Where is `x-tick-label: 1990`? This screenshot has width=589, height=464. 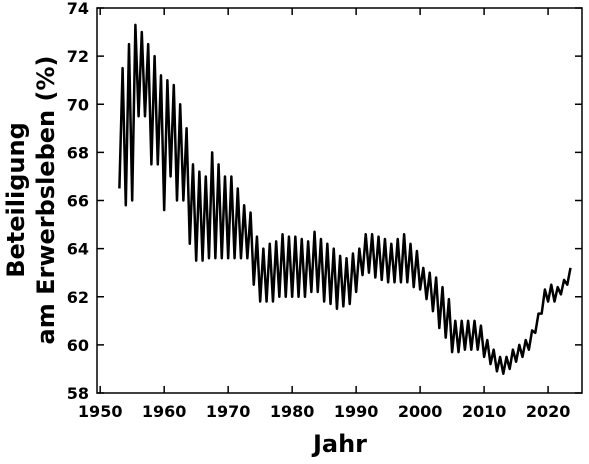 x-tick-label: 1990 is located at coordinates (356, 411).